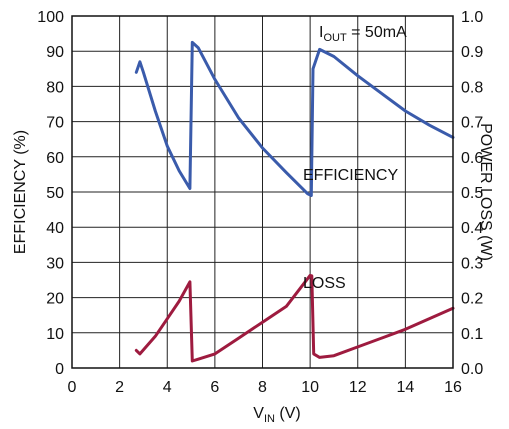 This screenshot has width=509, height=429. What do you see at coordinates (59, 369) in the screenshot?
I see `y-left-tick-label: 0` at bounding box center [59, 369].